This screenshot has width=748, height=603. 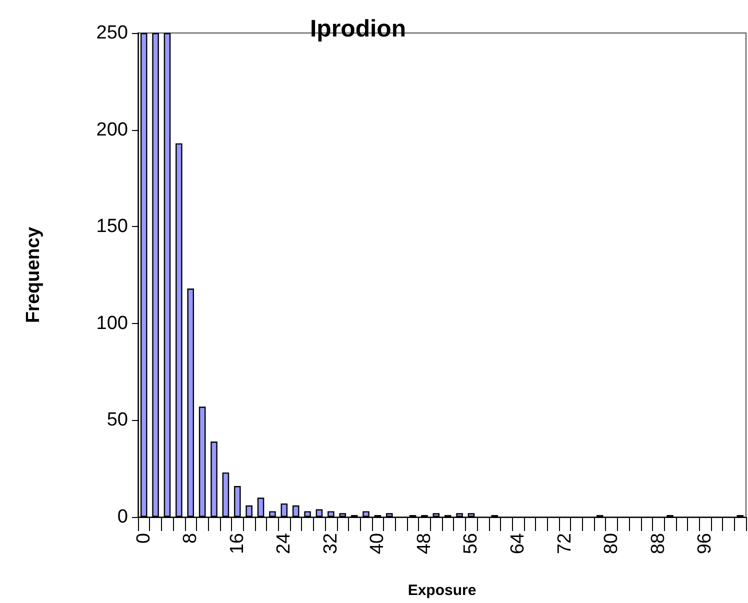 I want to click on x-tick-label: 56, so click(x=471, y=543).